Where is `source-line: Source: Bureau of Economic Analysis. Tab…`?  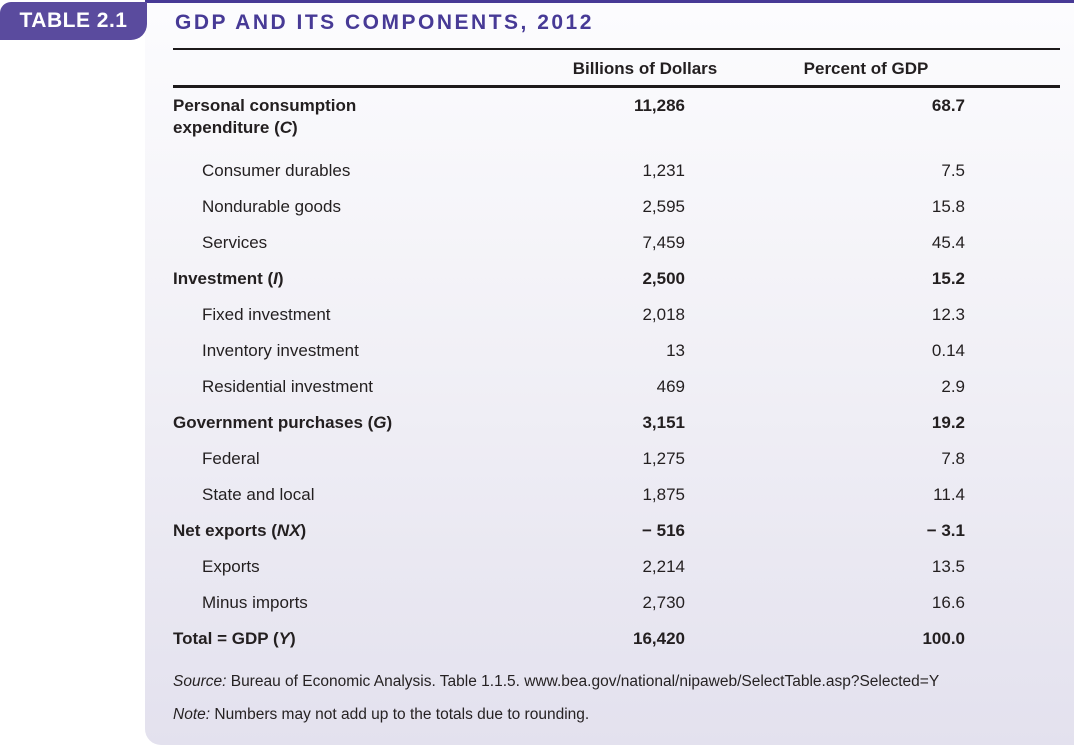 source-line: Source: Bureau of Economic Analysis. Tab… is located at coordinates (616, 681).